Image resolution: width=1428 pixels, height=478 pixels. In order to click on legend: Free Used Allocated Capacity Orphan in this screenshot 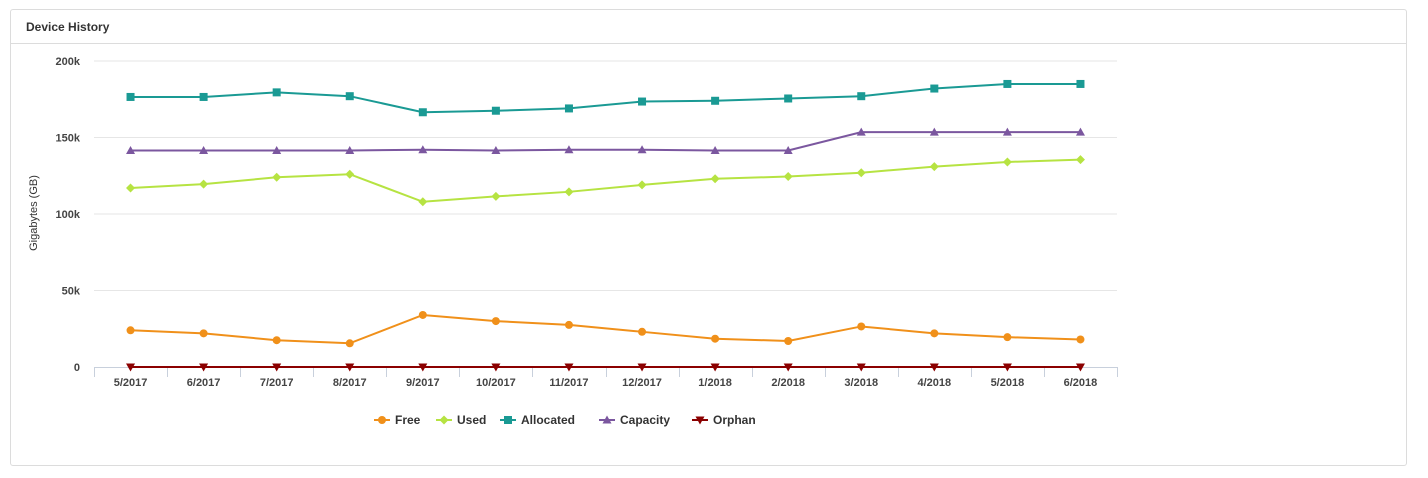, I will do `click(565, 420)`.